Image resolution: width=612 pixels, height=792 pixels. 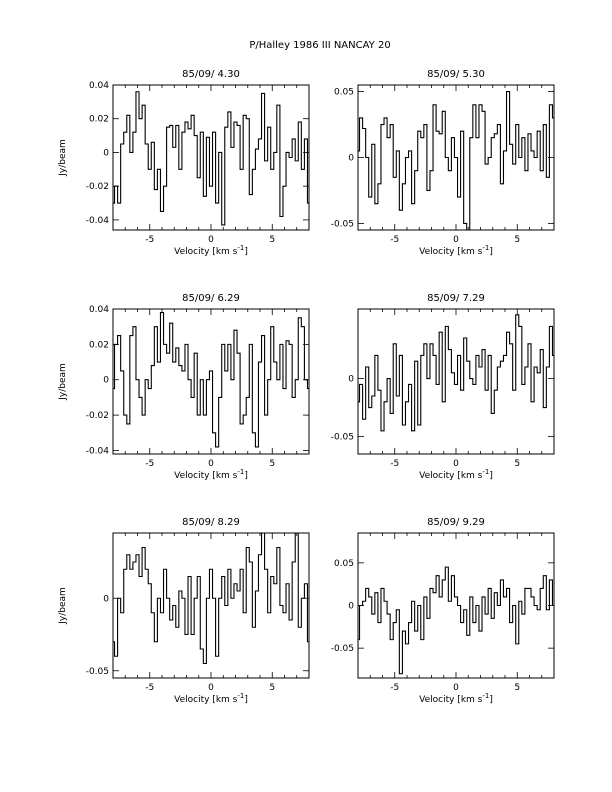 What do you see at coordinates (211, 74) in the screenshot?
I see `panel-title: 85/09/ 4.30` at bounding box center [211, 74].